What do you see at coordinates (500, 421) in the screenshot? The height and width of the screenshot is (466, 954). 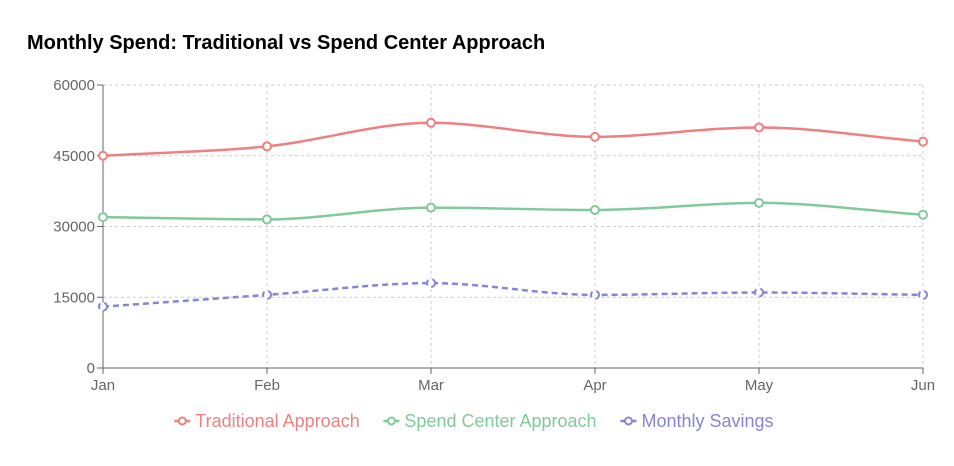 I see `legend-label: Spend Center Approach` at bounding box center [500, 421].